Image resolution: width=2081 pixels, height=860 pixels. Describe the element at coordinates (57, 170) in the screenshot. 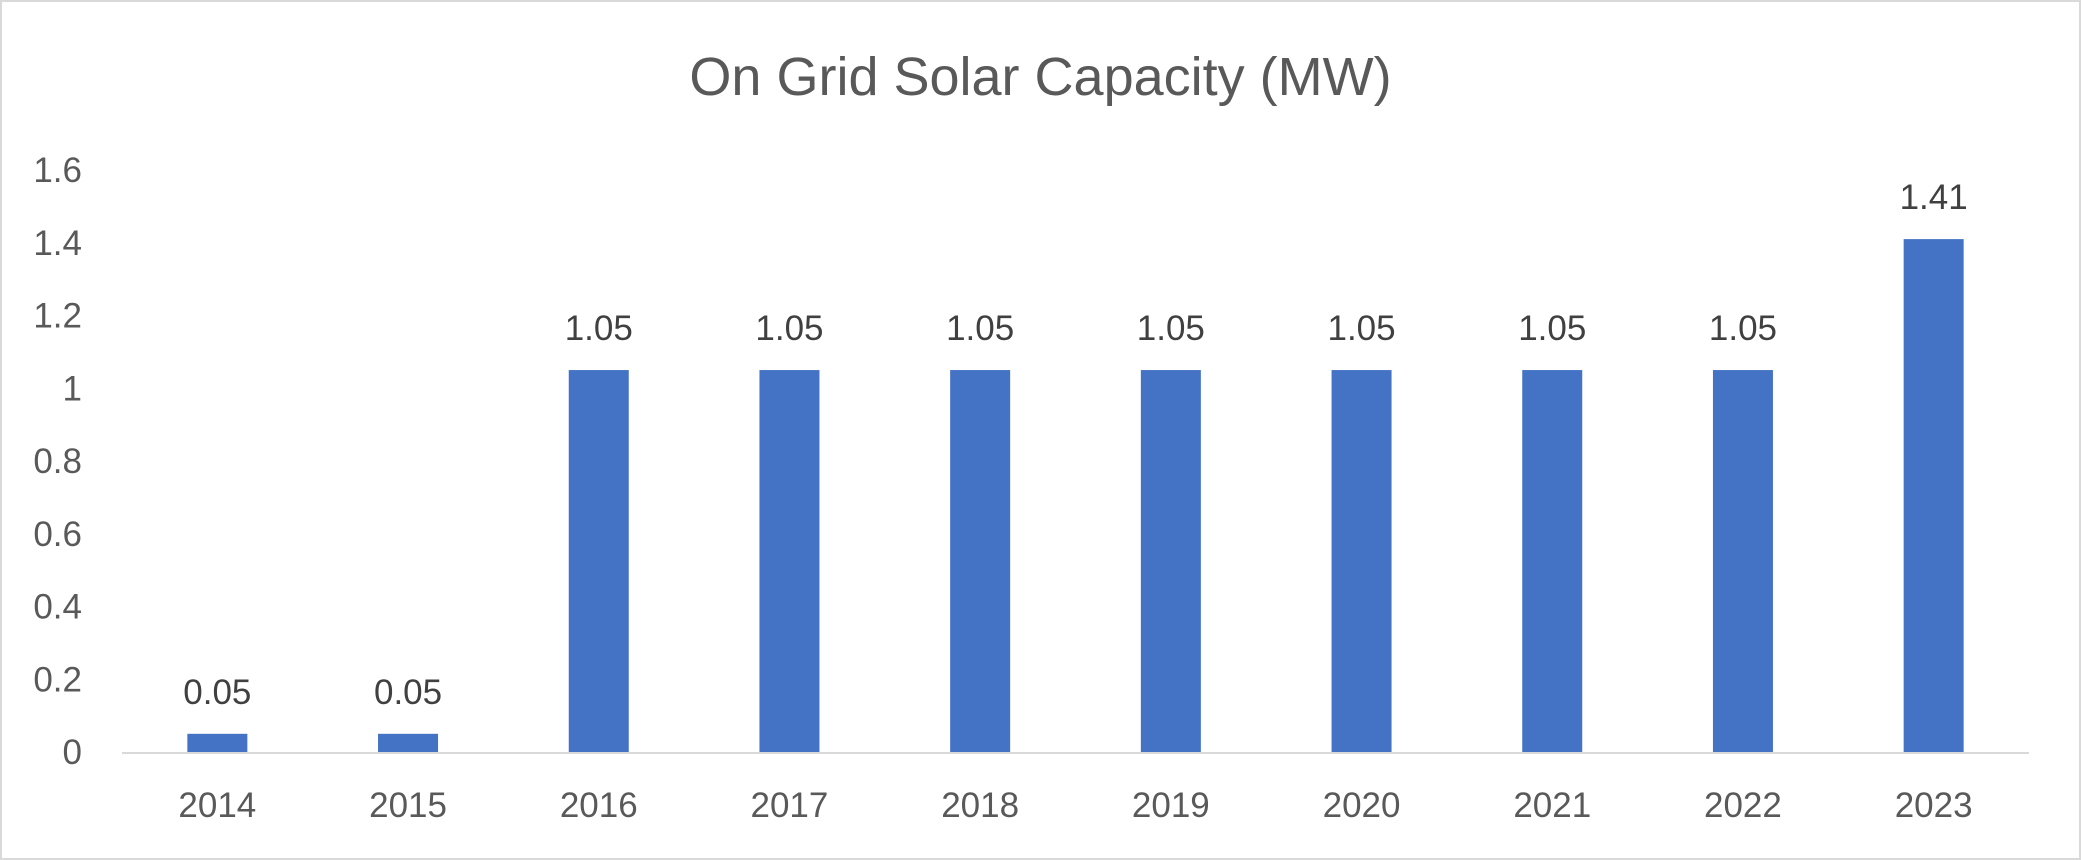

I see `y-tick-label: 1.6` at that location.